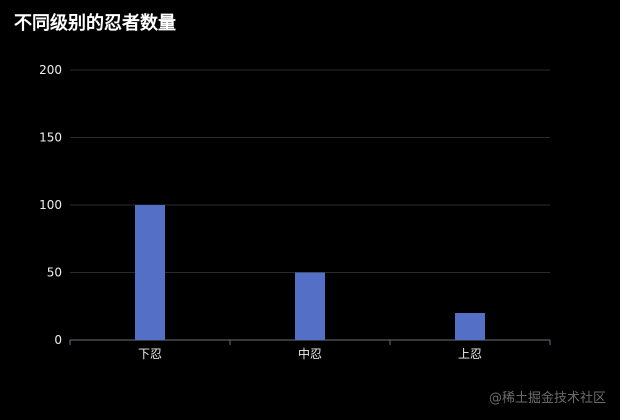 The width and height of the screenshot is (620, 420). Describe the element at coordinates (95, 23) in the screenshot. I see `chart-title: 不同级别的忍者数量` at that location.